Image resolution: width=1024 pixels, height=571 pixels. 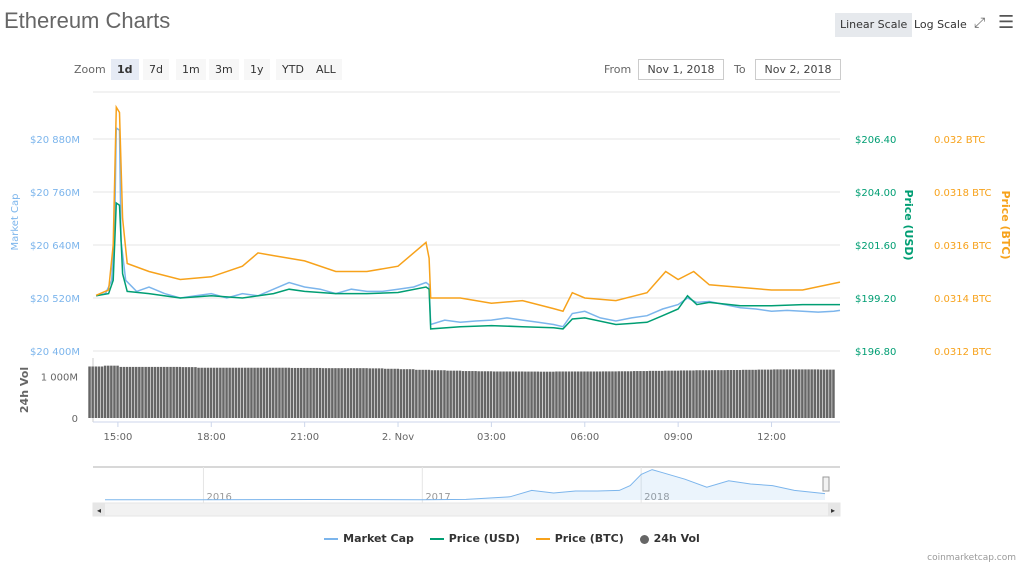 What do you see at coordinates (940, 24) in the screenshot?
I see `log-scale-button: Log Scale` at bounding box center [940, 24].